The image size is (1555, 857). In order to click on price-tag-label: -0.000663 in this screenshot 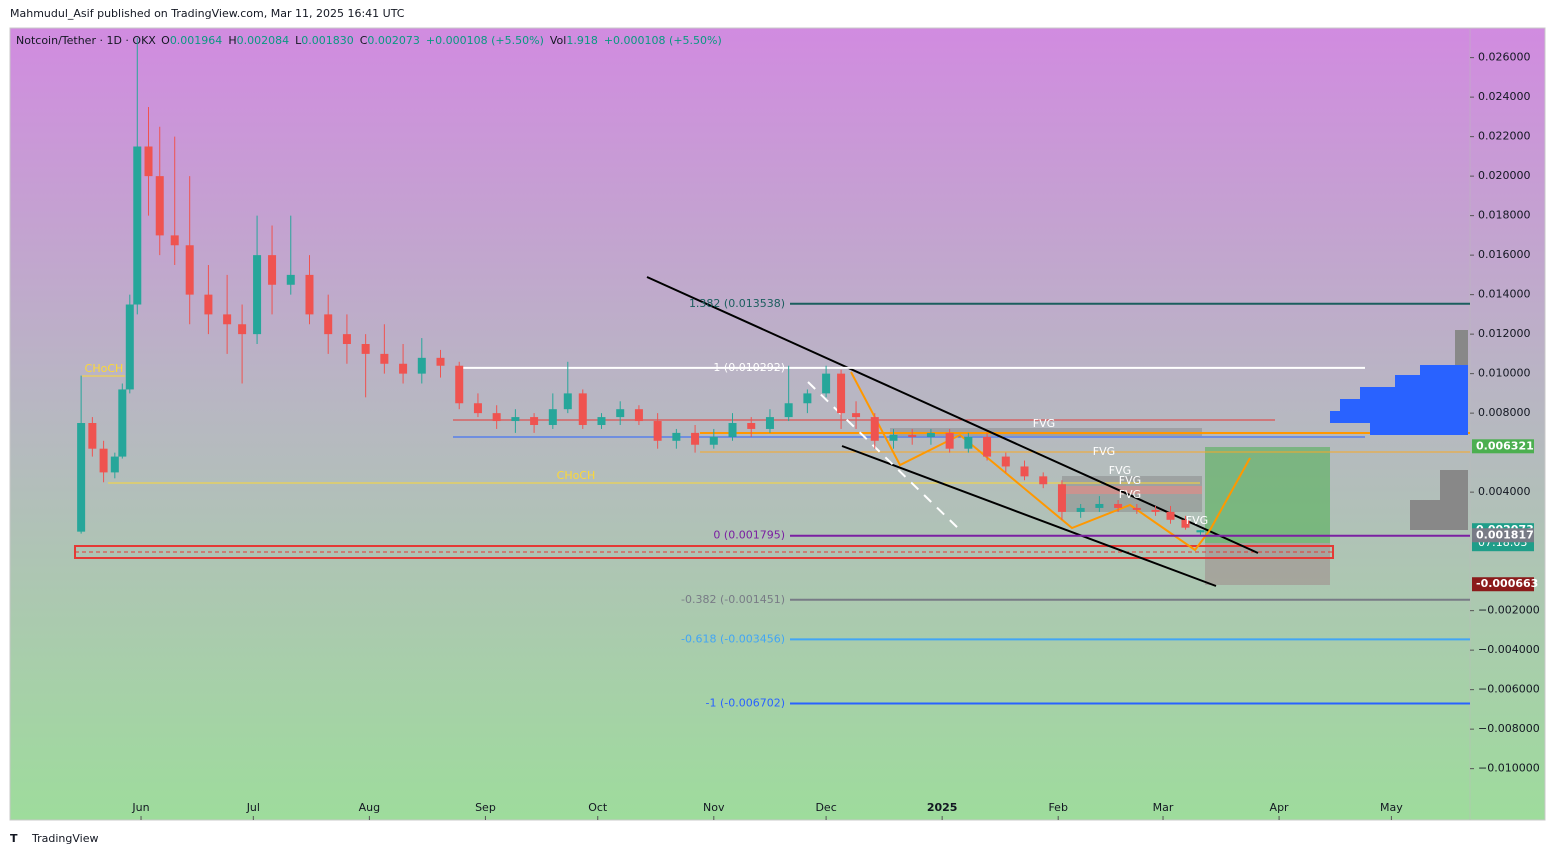, I will do `click(1507, 583)`.